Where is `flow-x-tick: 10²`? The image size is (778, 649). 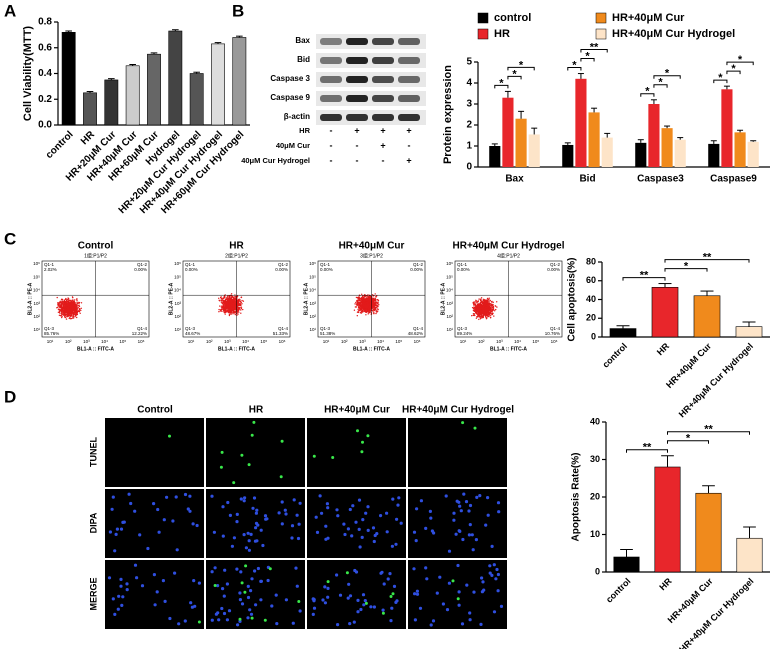
flow-x-tick: 10² is located at coordinates (344, 341).